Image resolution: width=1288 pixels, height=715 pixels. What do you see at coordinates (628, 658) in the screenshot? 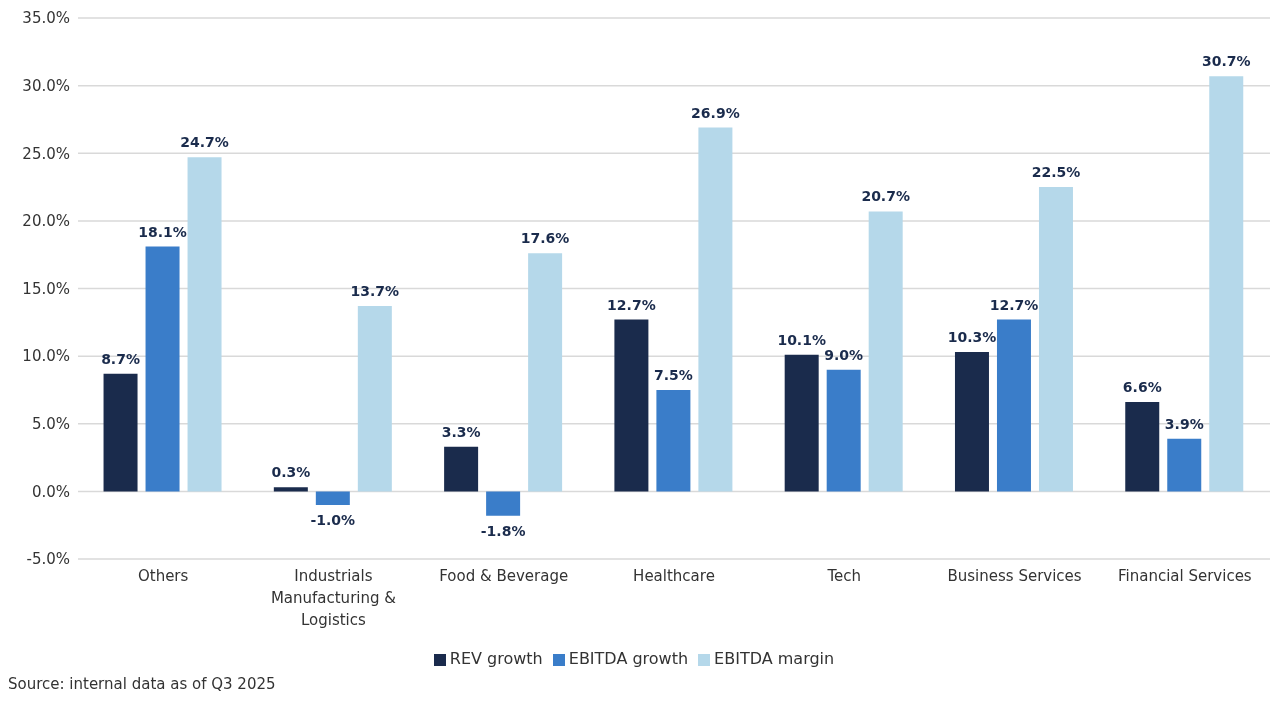
I see `legend-label: EBITDA growth` at bounding box center [628, 658].